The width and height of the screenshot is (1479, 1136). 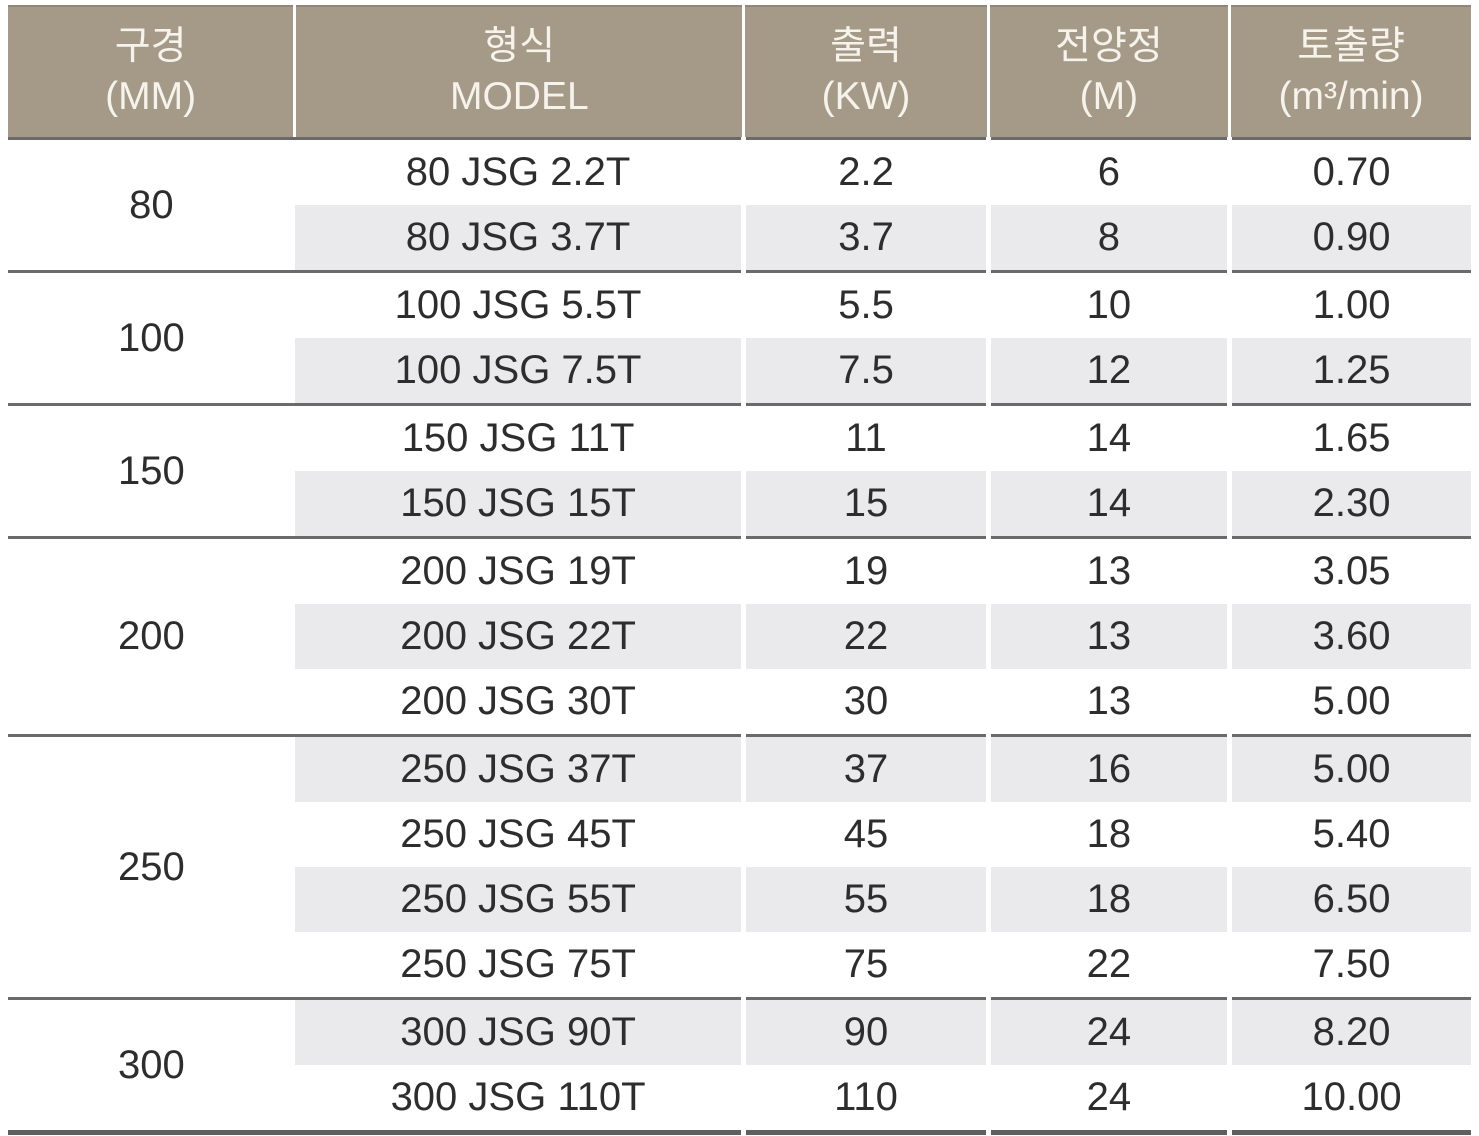 I want to click on table-row: 150 150 JSG 11T 11 14 1.65, so click(x=739, y=470).